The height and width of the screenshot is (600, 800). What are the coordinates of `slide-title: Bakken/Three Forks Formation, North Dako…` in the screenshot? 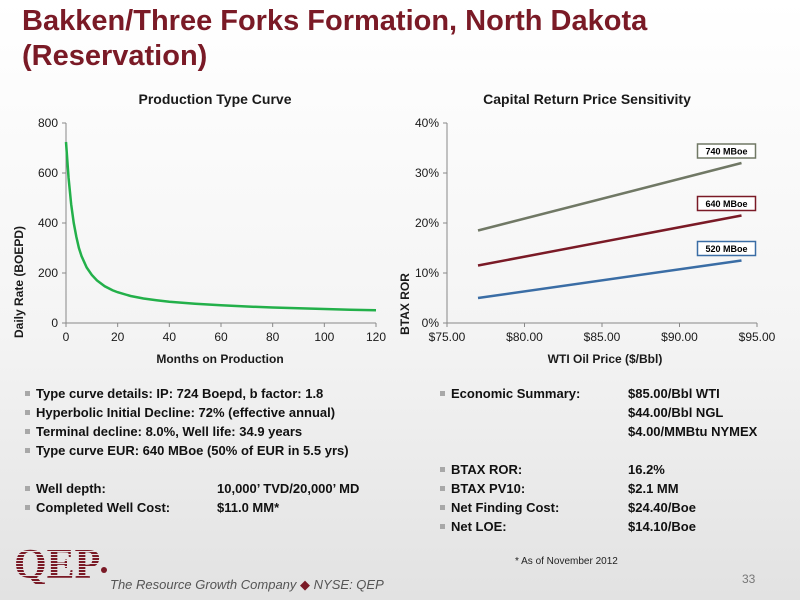 It's located at (335, 38).